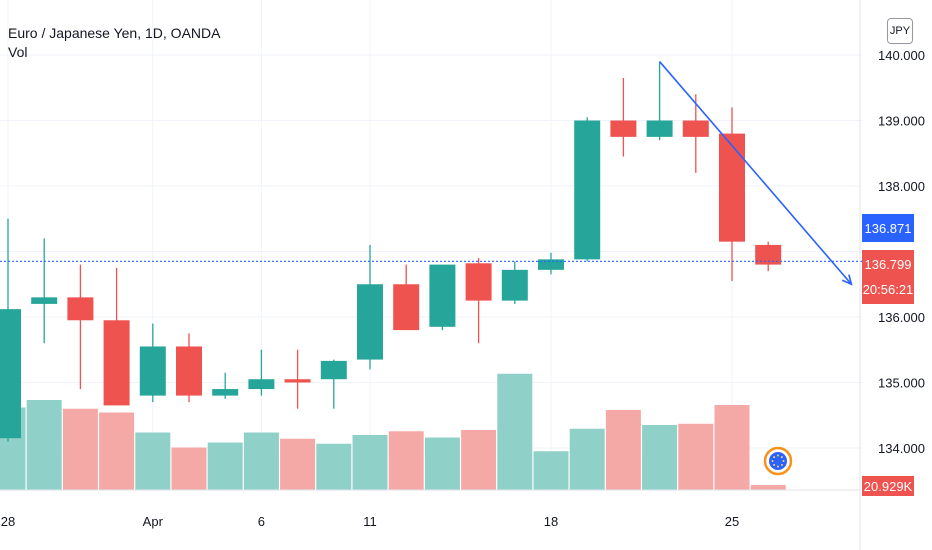 This screenshot has width=932, height=550. I want to click on y-axis-tick-label: 135.000, so click(901, 383).